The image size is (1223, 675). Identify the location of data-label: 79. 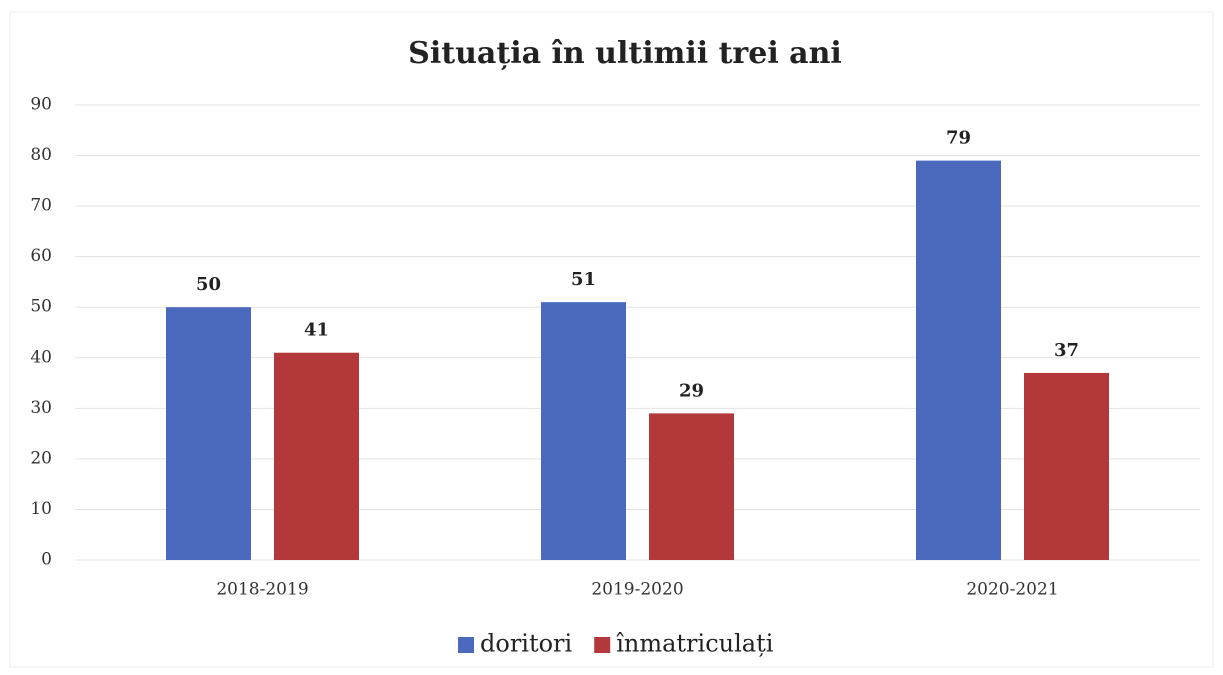
(958, 138).